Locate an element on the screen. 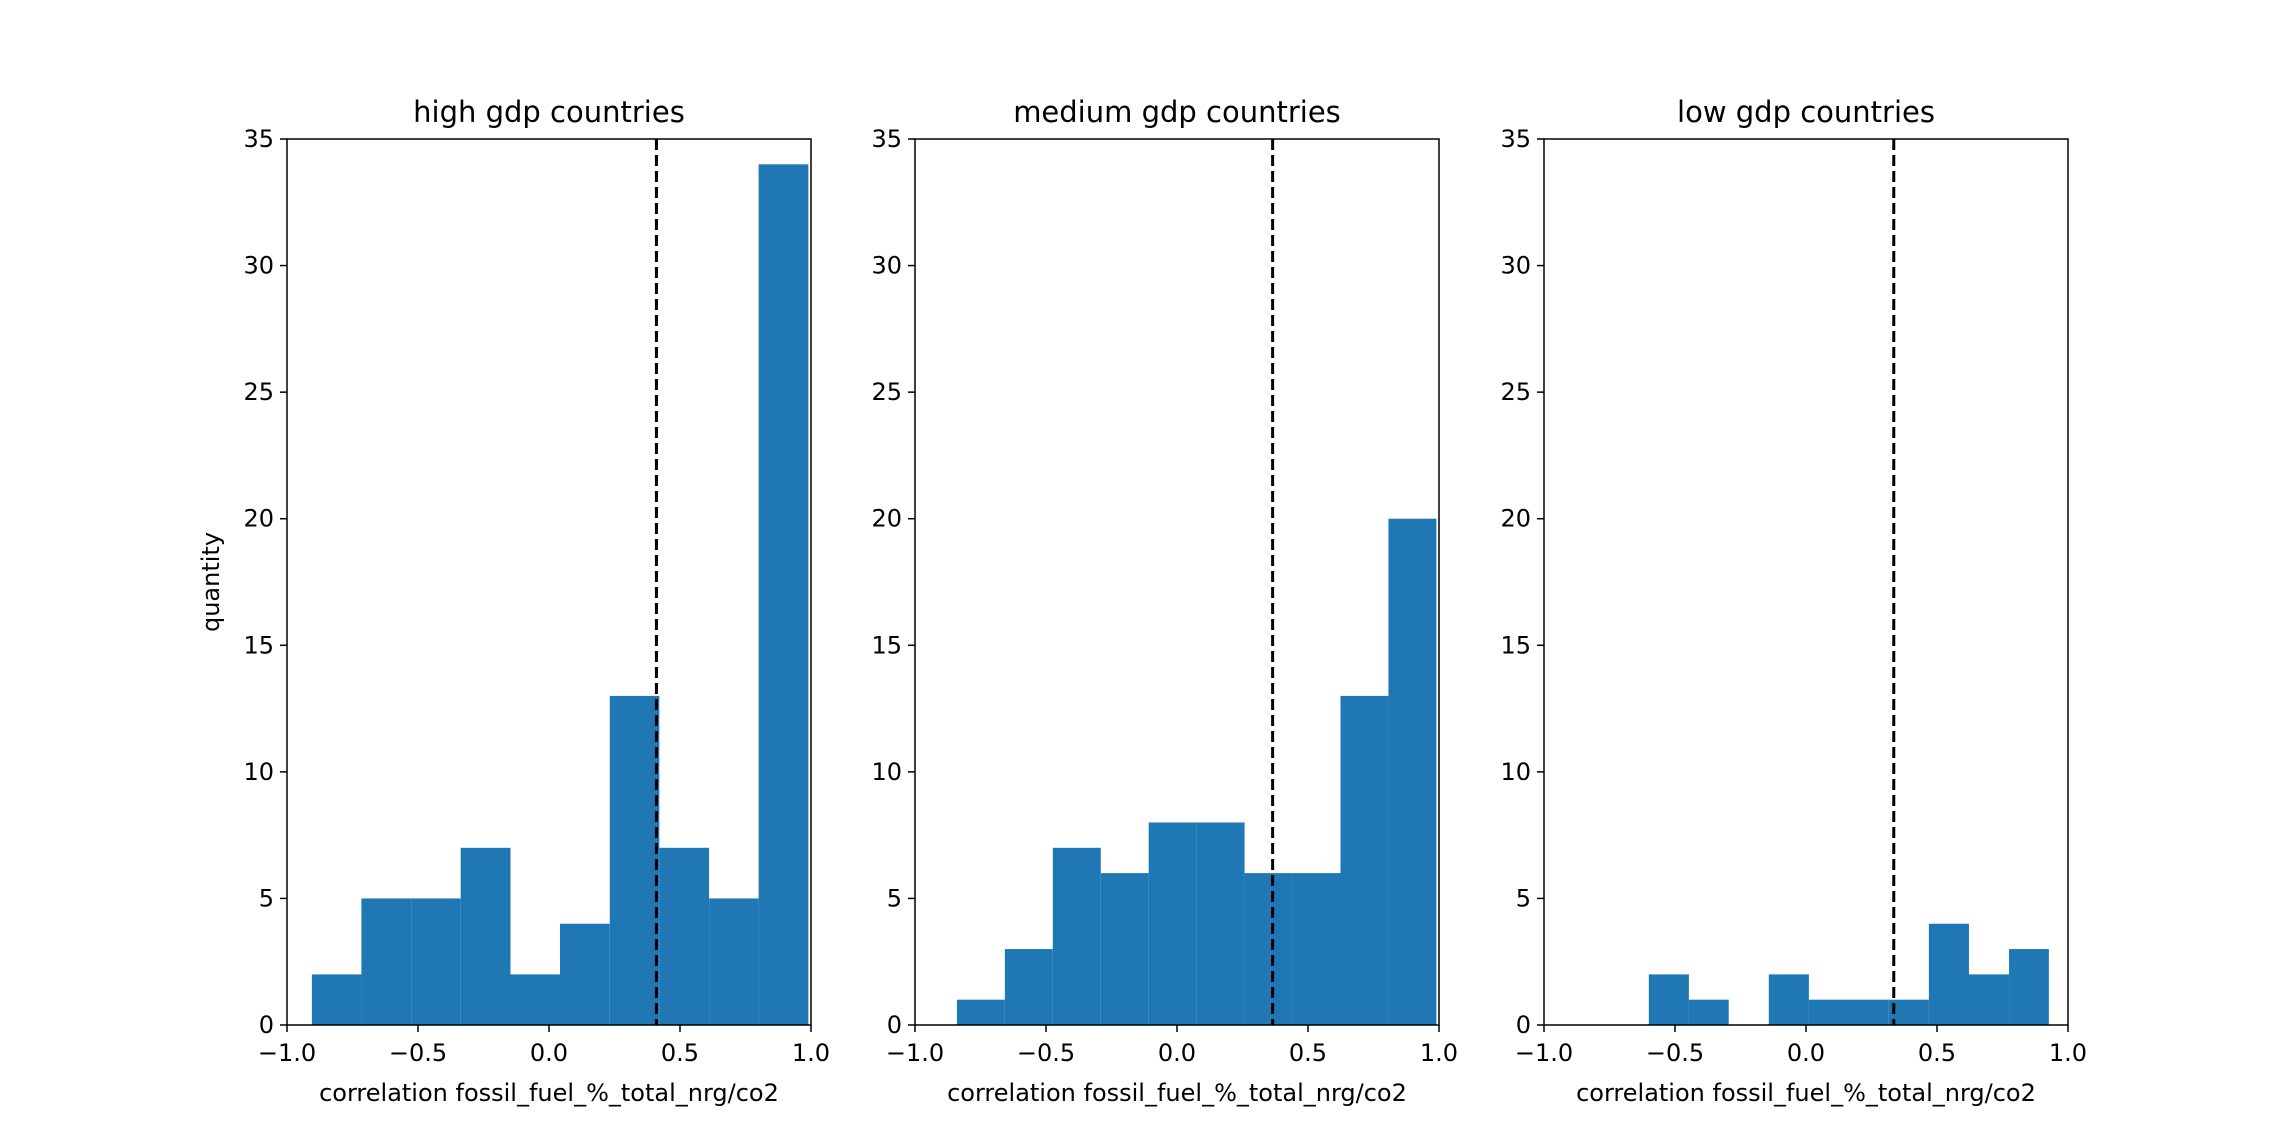 The width and height of the screenshot is (2286, 1146). y-axis-label: quantity is located at coordinates (211, 582).